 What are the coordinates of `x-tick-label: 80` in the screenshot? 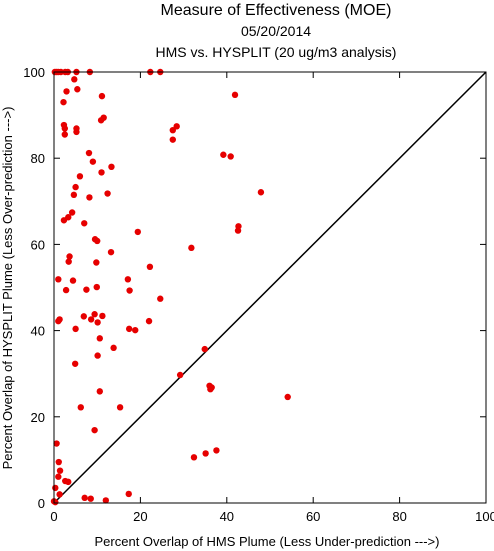 It's located at (399, 516).